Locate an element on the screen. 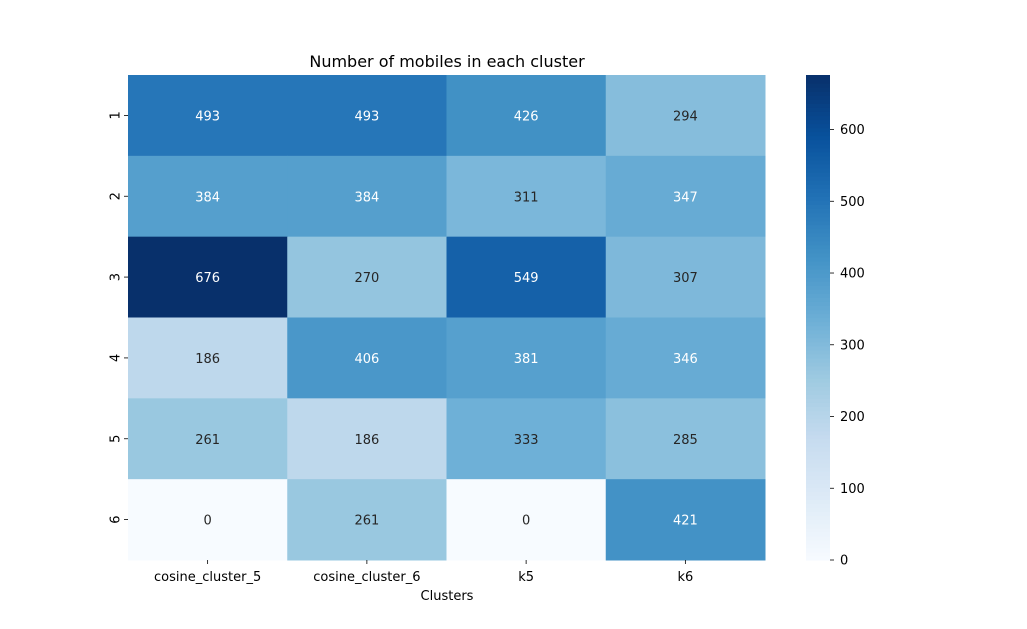 The width and height of the screenshot is (1027, 629). cell-value-label: 493 is located at coordinates (366, 116).